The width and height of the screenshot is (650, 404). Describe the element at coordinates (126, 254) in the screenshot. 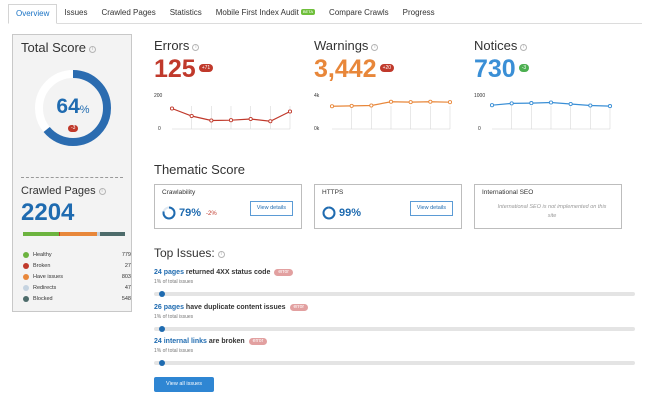

I see `legend-value: 779` at that location.